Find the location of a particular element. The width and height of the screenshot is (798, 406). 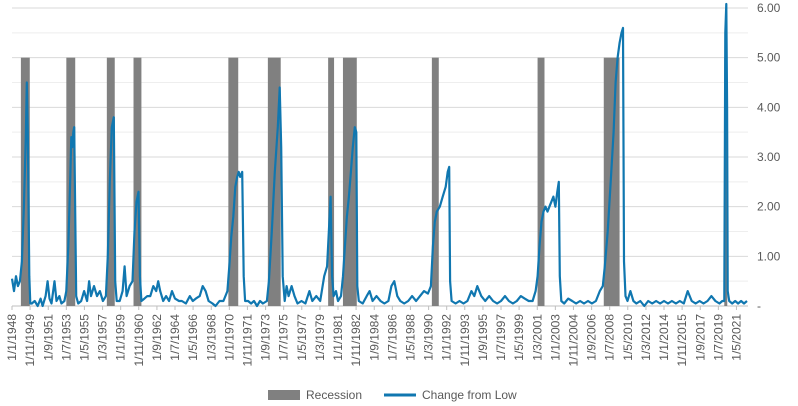

x-tick-label: 1/7/1953 is located at coordinates (66, 337).